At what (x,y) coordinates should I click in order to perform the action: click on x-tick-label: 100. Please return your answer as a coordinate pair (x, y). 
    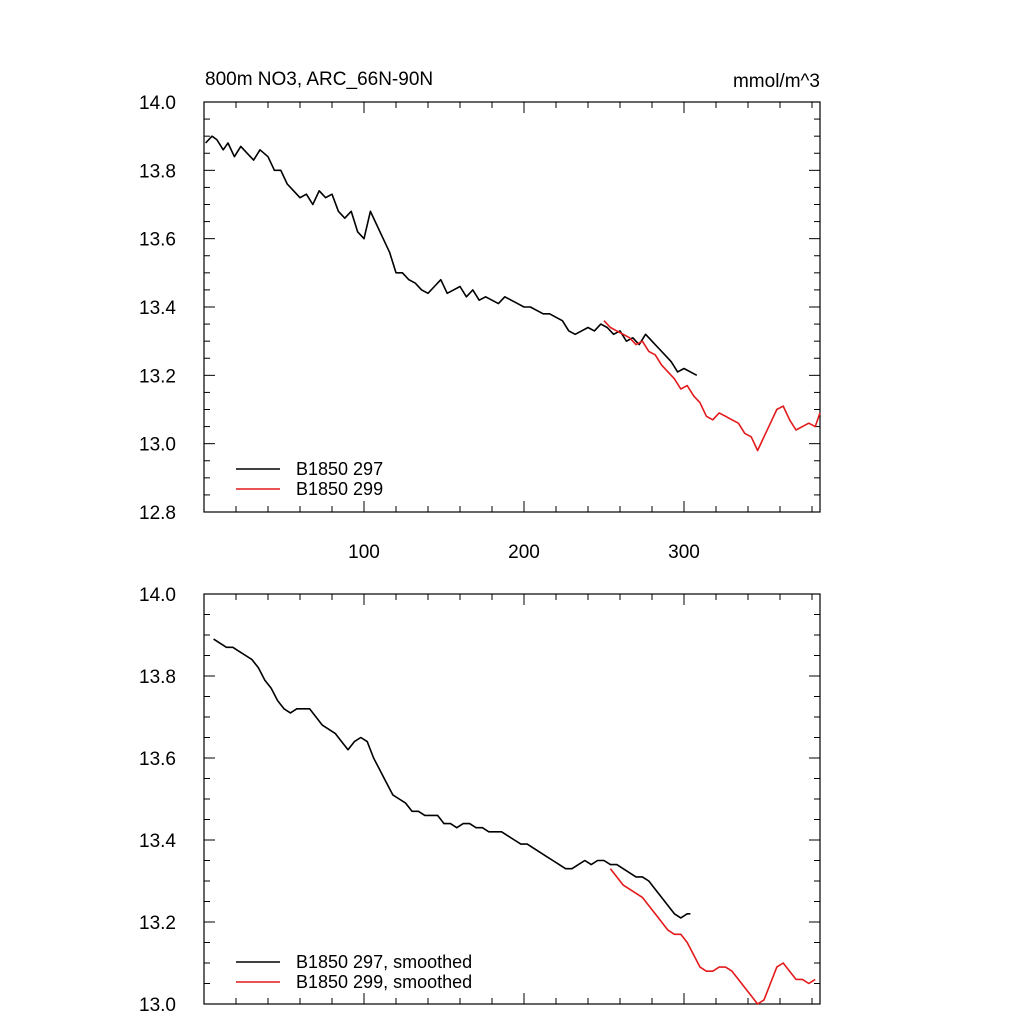
    Looking at the image, I should click on (364, 552).